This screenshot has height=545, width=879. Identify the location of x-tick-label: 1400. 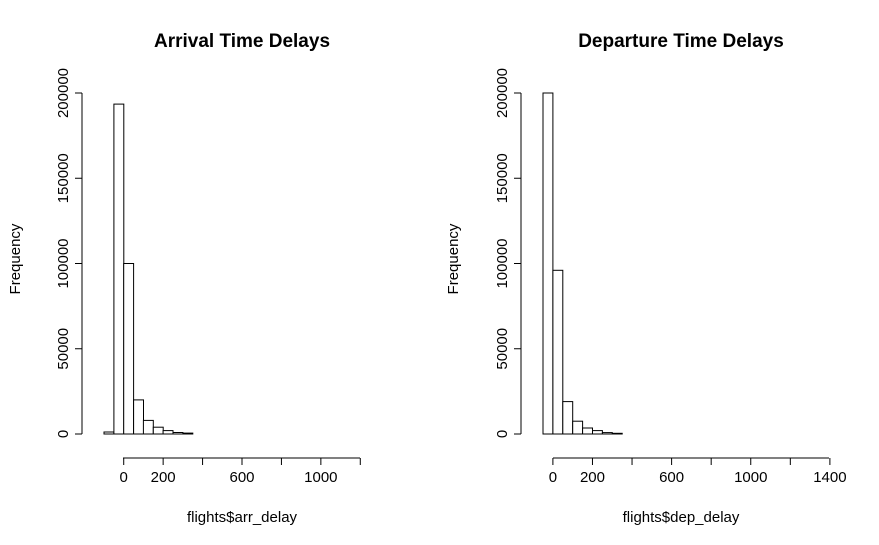
(829, 477).